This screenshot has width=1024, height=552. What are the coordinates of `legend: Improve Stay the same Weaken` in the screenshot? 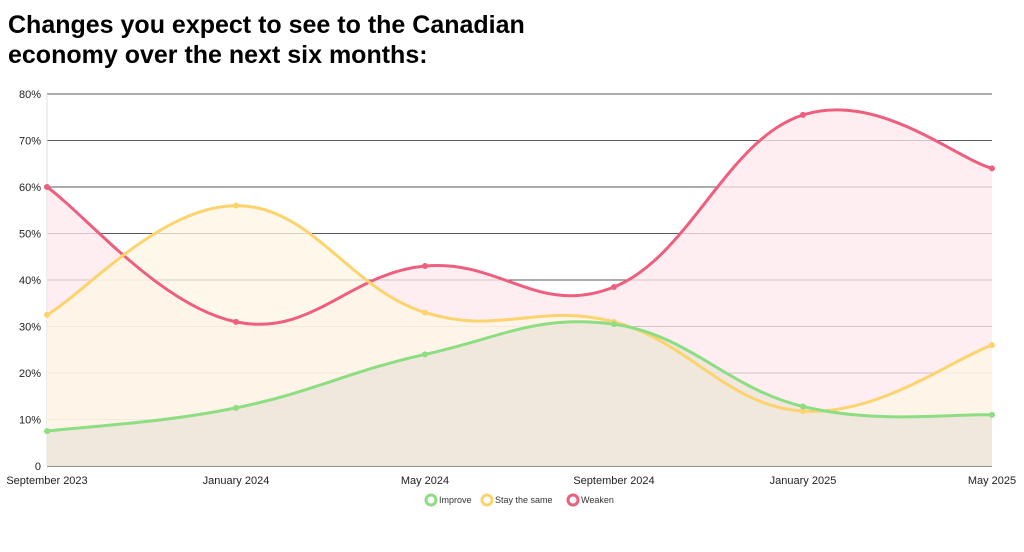 It's located at (519, 500).